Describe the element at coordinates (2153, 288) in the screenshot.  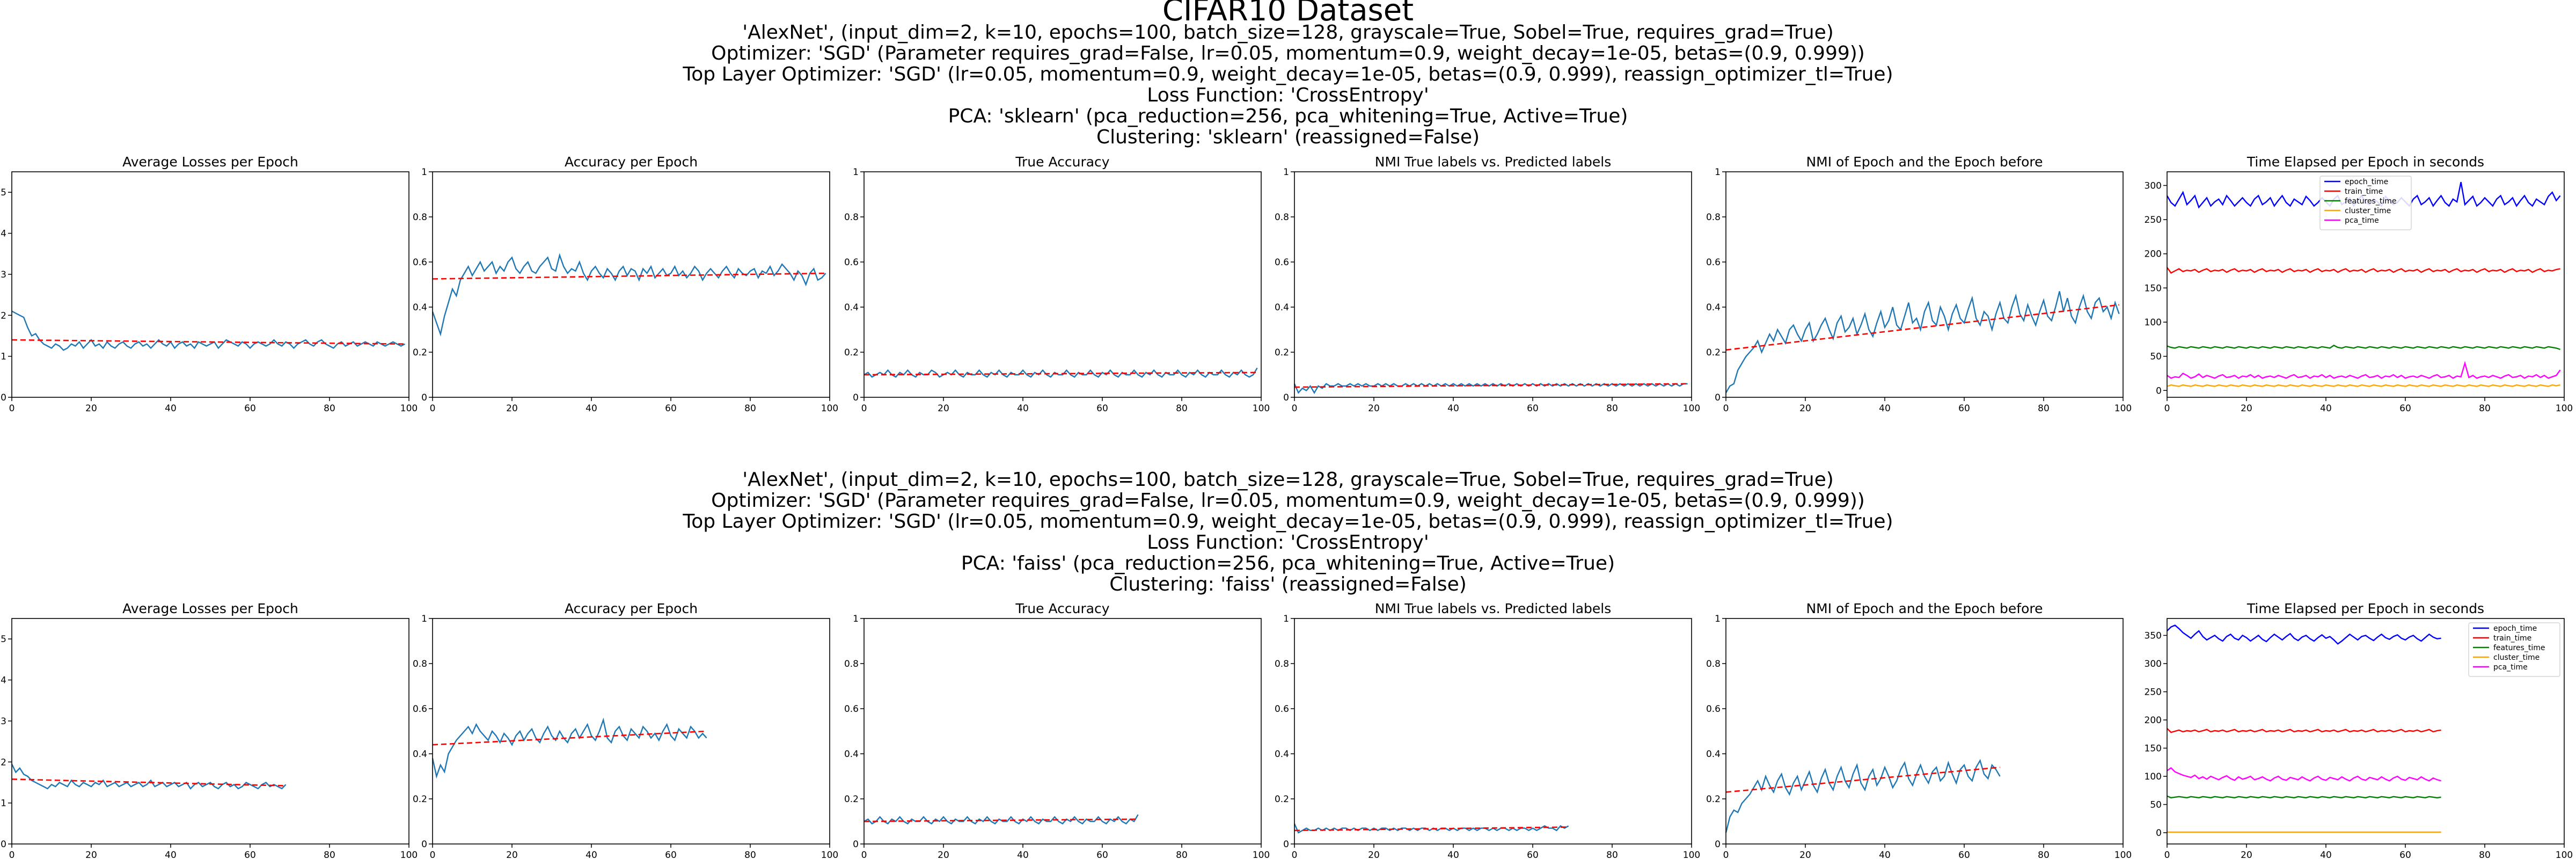
I see `y-tick-label: 150` at that location.